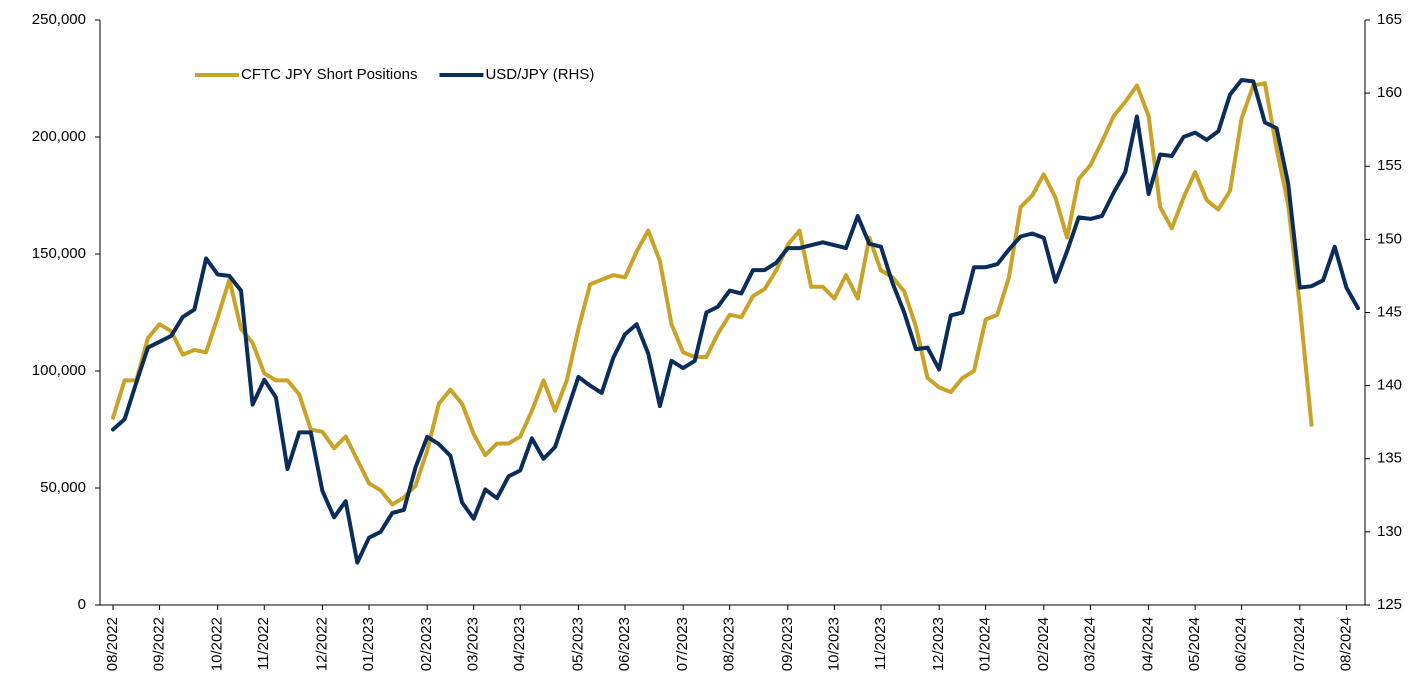 Image resolution: width=1425 pixels, height=696 pixels. What do you see at coordinates (1194, 644) in the screenshot?
I see `x-tick-label: 05/2024` at bounding box center [1194, 644].